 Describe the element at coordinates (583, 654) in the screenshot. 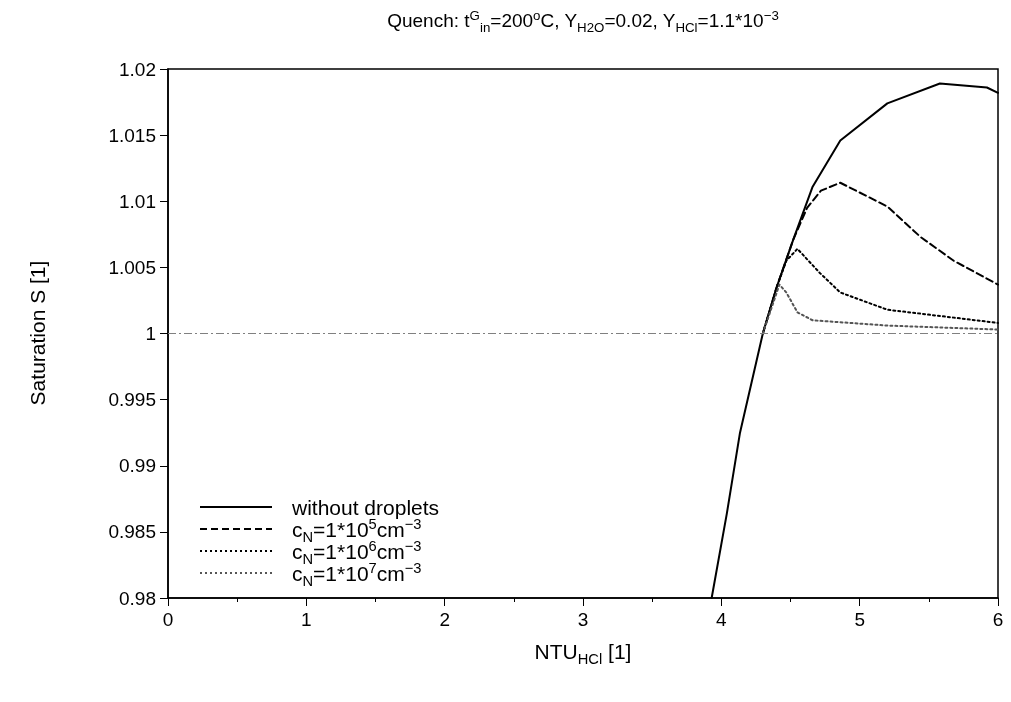

I see `x-axis-title: NTU$_{HCl}$ [1]` at that location.